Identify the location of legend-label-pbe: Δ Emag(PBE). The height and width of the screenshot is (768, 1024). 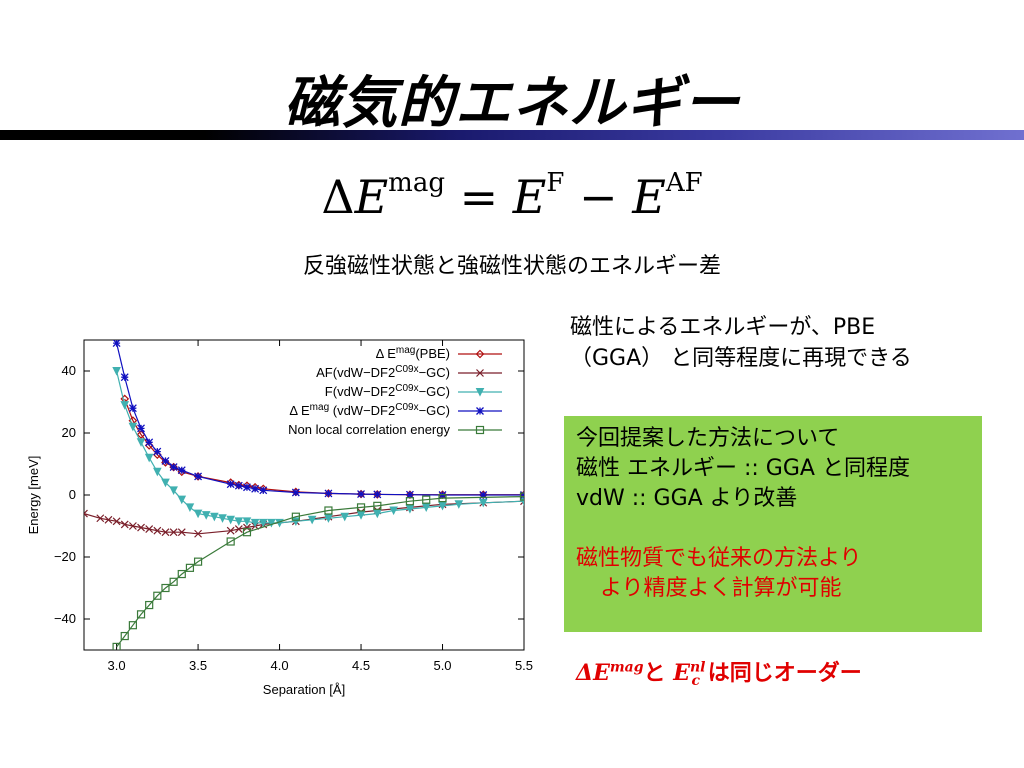
(413, 353).